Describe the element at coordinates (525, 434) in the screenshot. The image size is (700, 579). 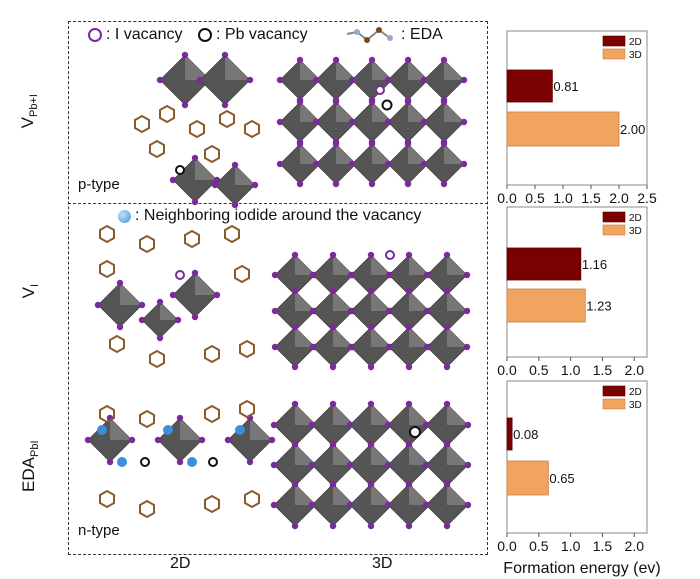
I see `bar-value-label: 0.08` at that location.